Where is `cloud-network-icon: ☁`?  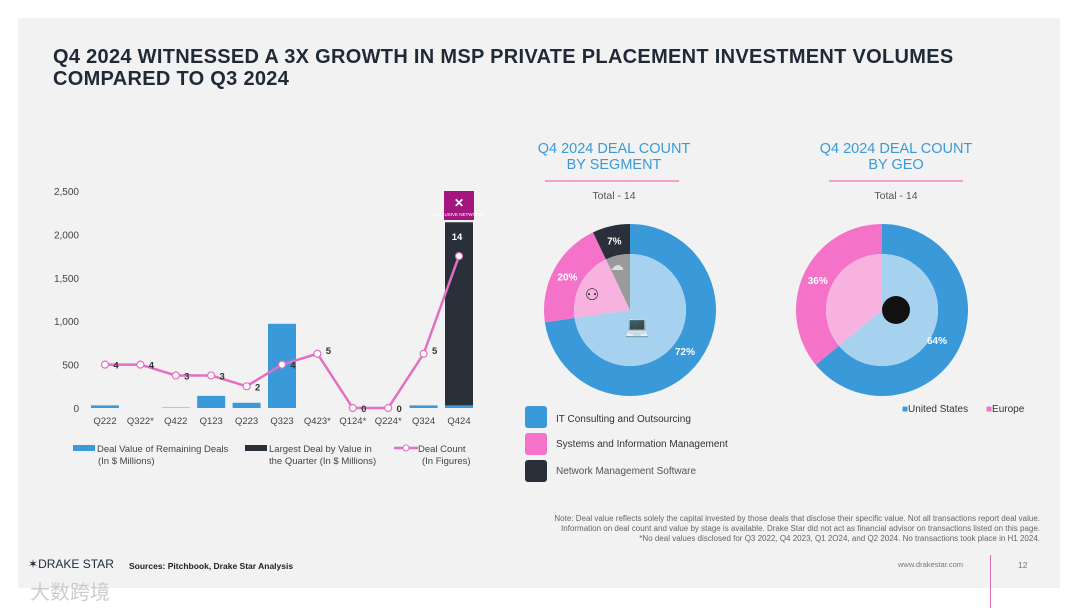
cloud-network-icon: ☁ is located at coordinates (617, 265).